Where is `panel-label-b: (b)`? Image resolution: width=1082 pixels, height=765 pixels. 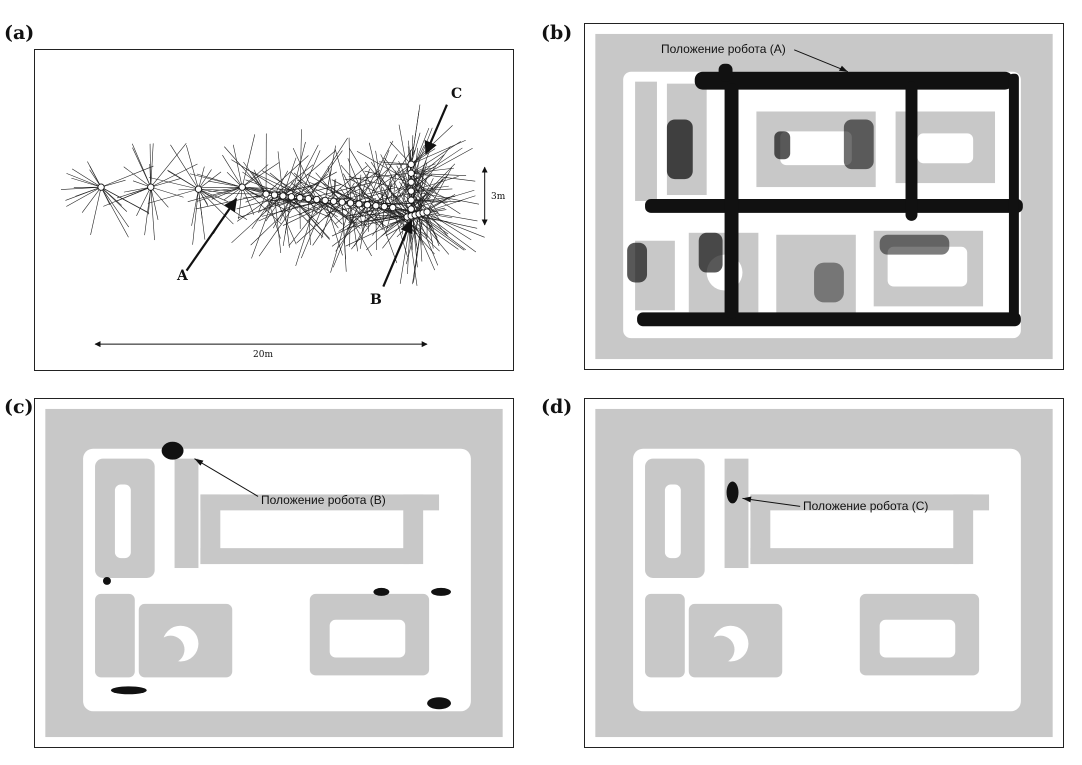
panel-label-b: (b) is located at coordinates (557, 33).